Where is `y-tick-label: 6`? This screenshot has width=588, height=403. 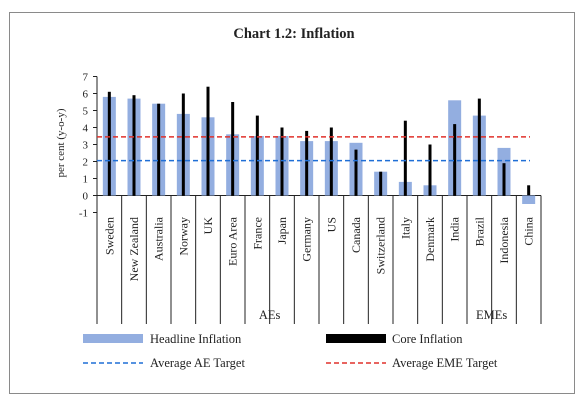 y-tick-label: 6 is located at coordinates (86, 95).